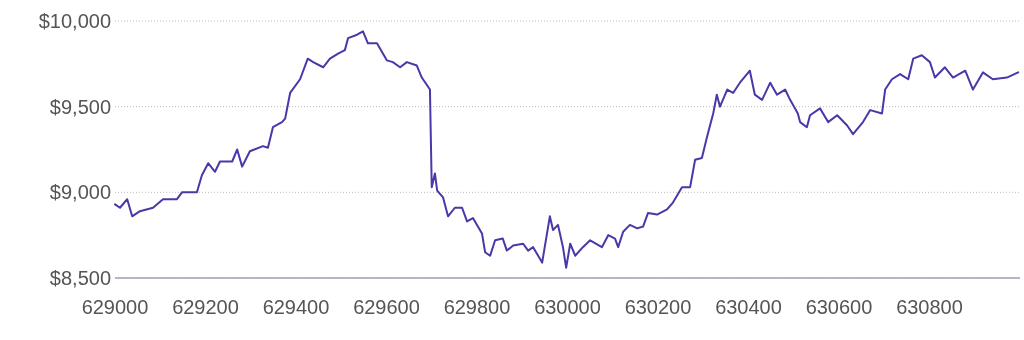 This screenshot has width=1024, height=340. What do you see at coordinates (80, 192) in the screenshot?
I see `y-tick-label: $9,000` at bounding box center [80, 192].